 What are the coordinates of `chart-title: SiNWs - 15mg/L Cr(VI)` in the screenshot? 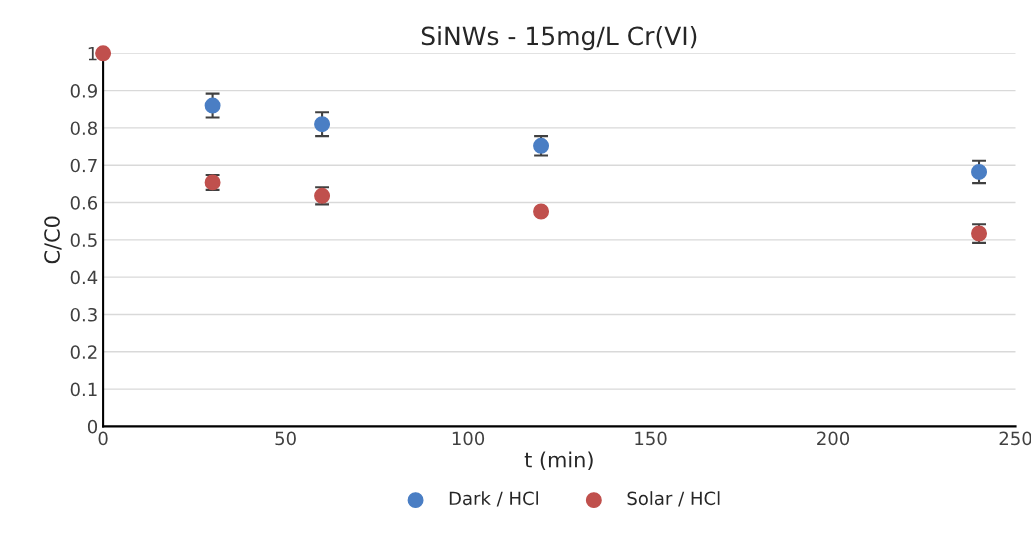 It's located at (559, 38).